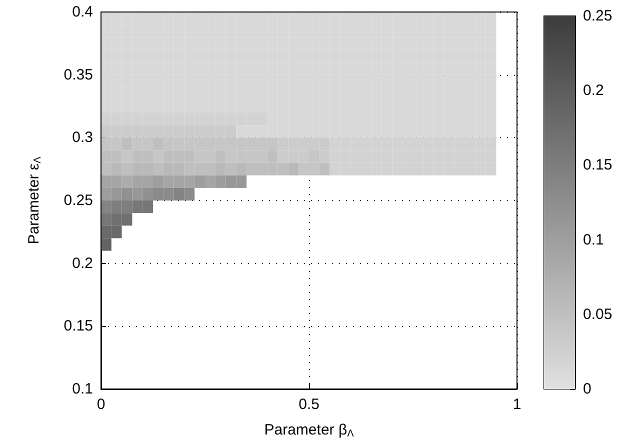 The image size is (622, 448). Describe the element at coordinates (82, 389) in the screenshot. I see `y-tick-label: 0.1` at that location.